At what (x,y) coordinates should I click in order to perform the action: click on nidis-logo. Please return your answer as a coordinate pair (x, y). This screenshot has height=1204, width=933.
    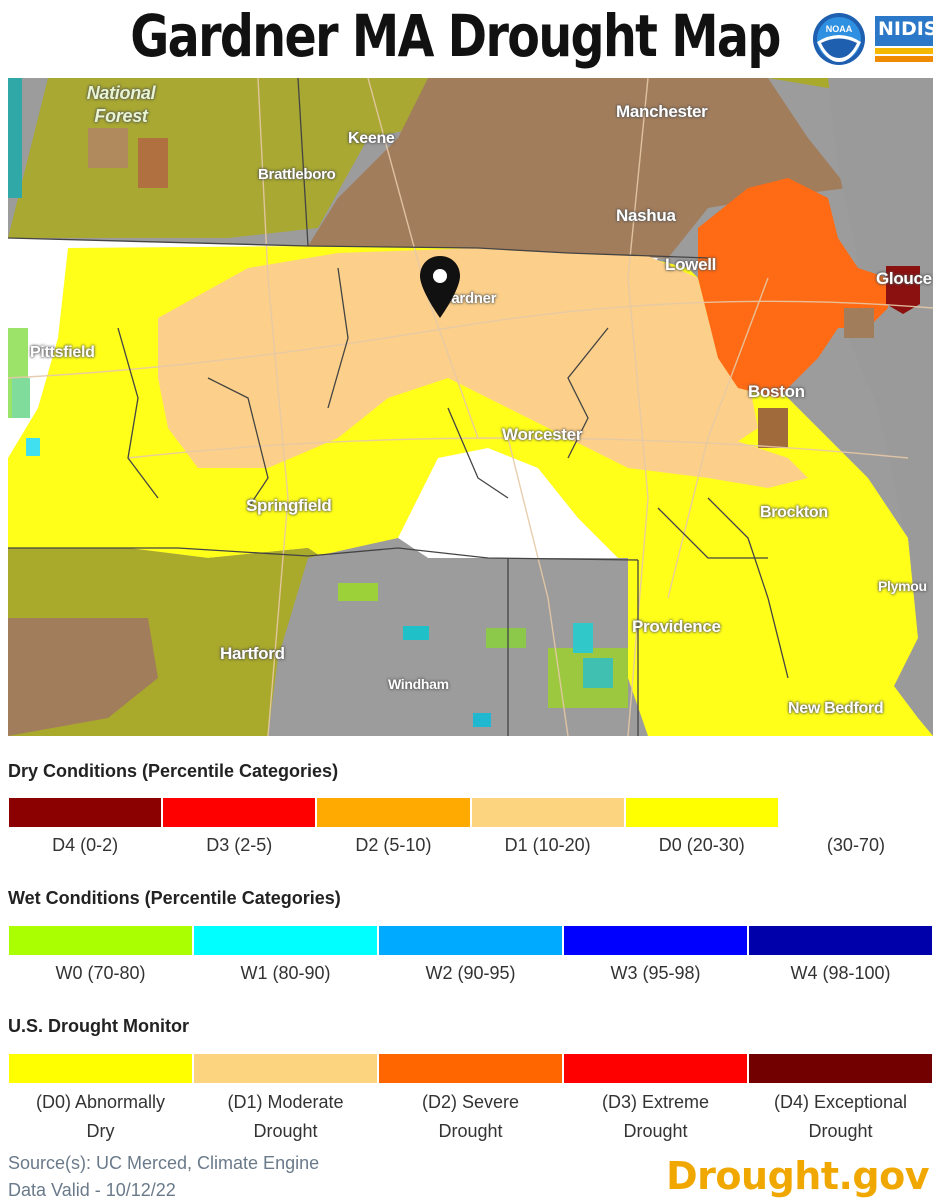
    Looking at the image, I should click on (904, 40).